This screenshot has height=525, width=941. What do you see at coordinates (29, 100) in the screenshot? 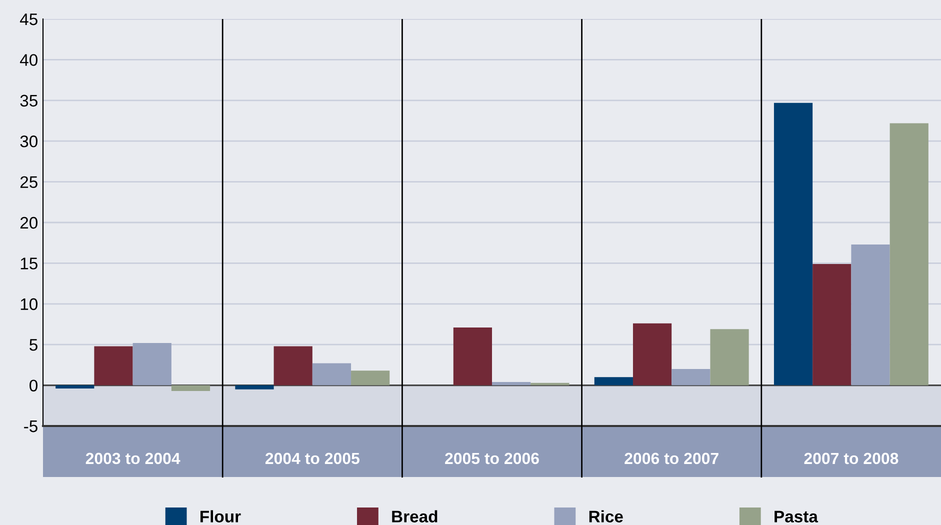
I see `y-tick-label: 35` at bounding box center [29, 100].